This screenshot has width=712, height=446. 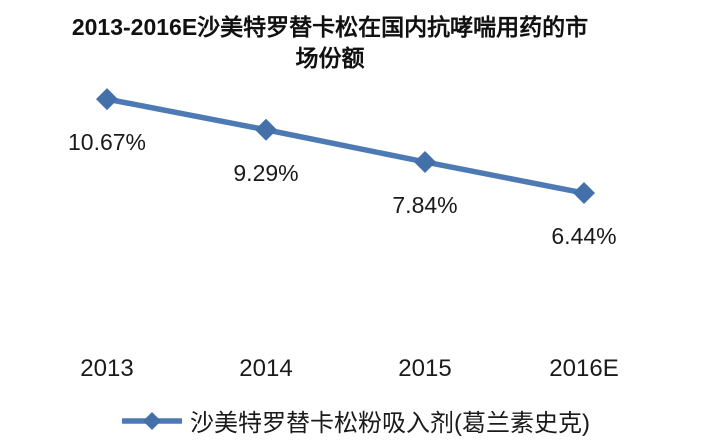 What do you see at coordinates (425, 204) in the screenshot?
I see `data-label-2015: 7.84%` at bounding box center [425, 204].